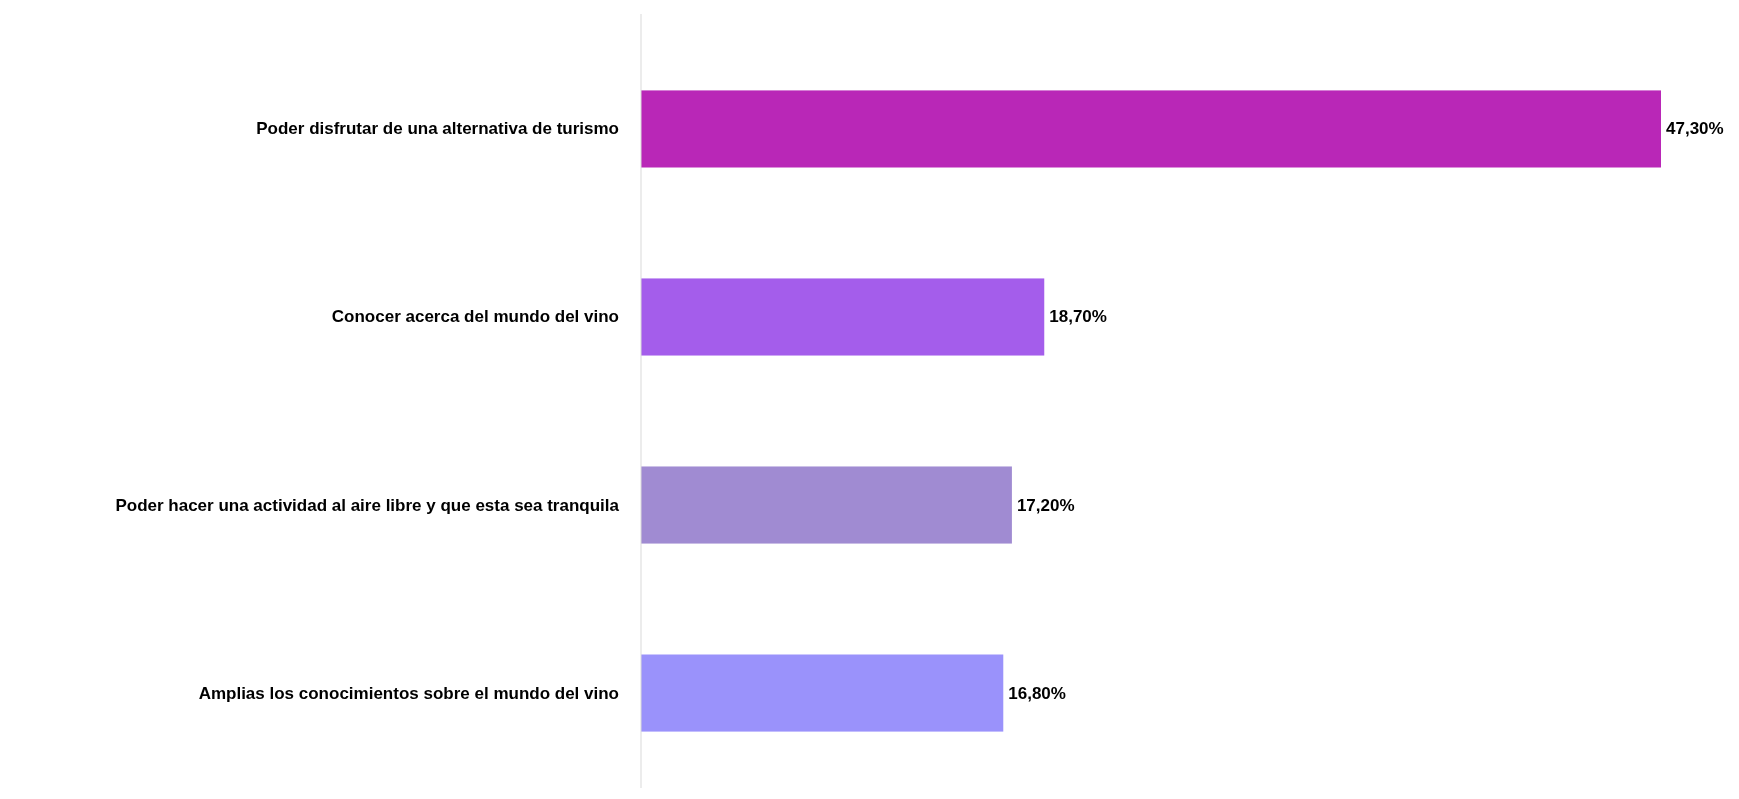 Image resolution: width=1739 pixels, height=799 pixels. I want to click on y-tick-label: Conocer acerca del mundo del vino, so click(475, 317).